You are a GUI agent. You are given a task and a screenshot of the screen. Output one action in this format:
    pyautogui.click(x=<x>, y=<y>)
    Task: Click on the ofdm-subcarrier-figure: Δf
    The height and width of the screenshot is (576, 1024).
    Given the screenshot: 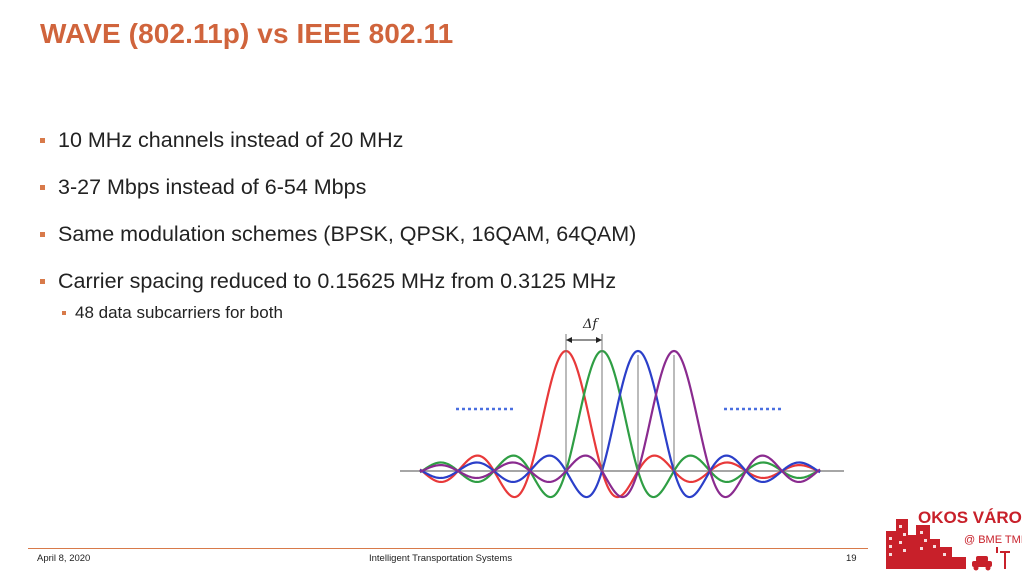 What is the action you would take?
    pyautogui.click(x=622, y=408)
    